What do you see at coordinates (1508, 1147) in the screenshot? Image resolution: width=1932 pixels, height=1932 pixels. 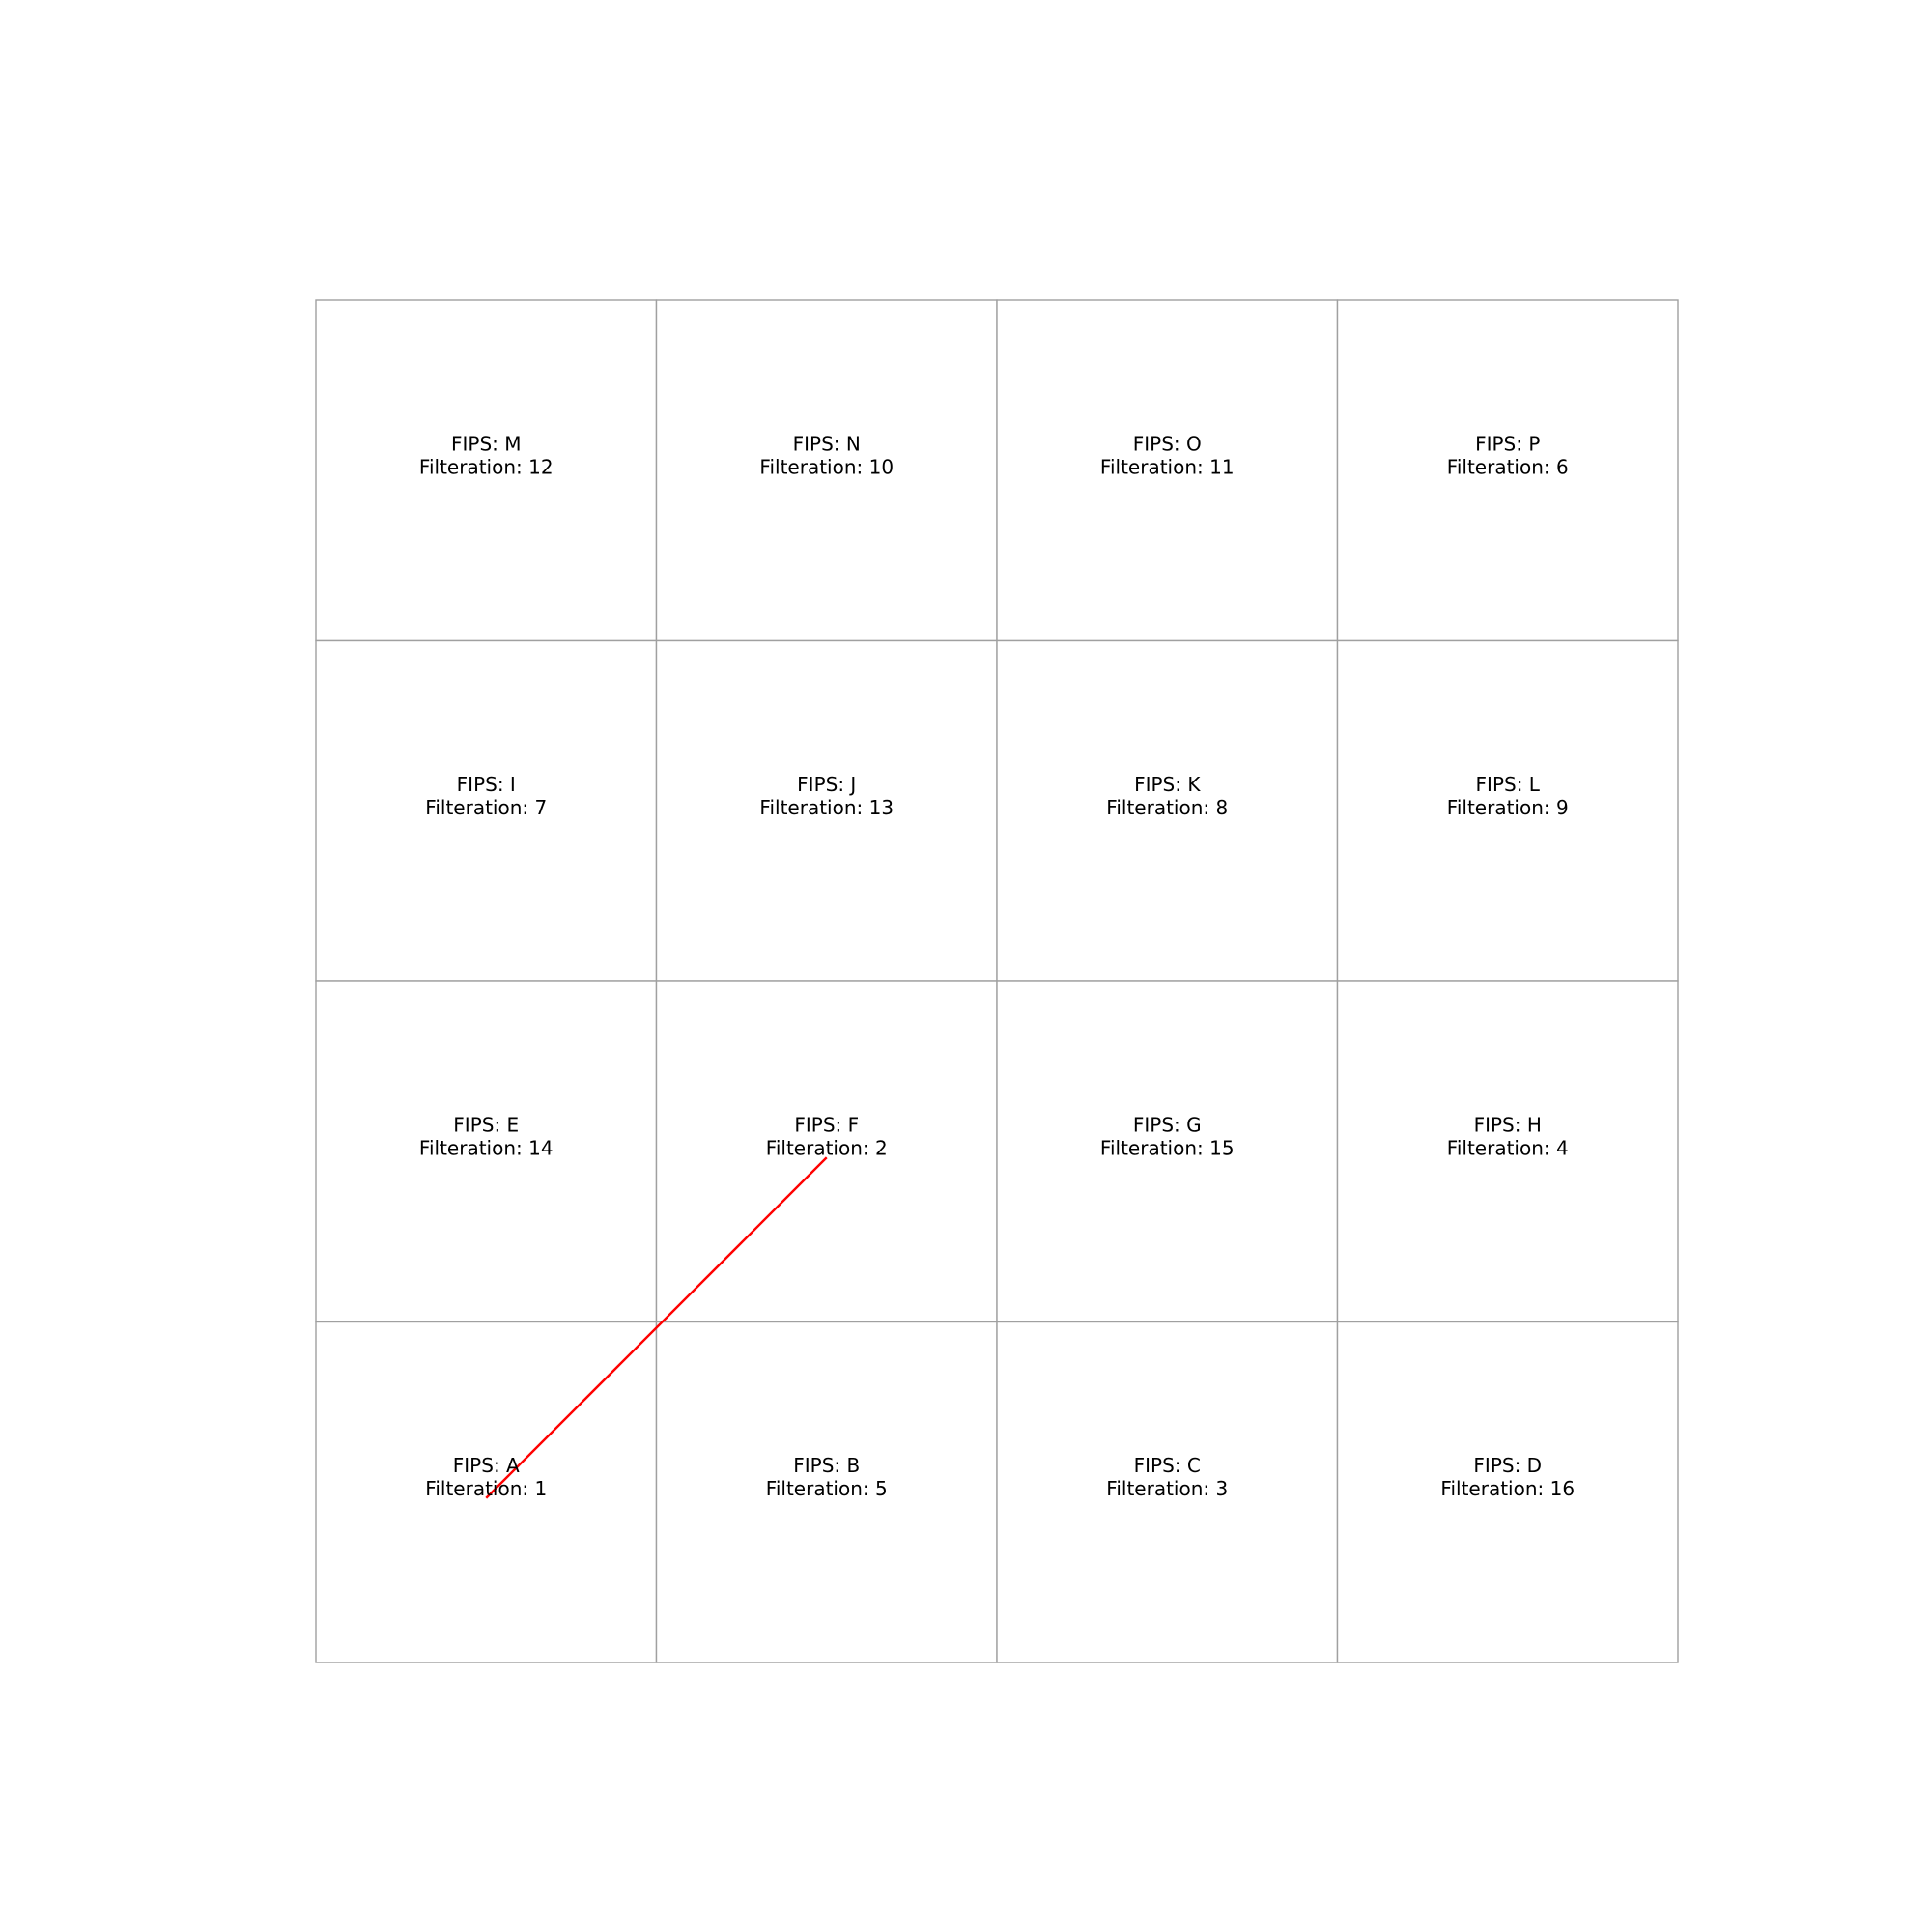 I see `cell-filtration-label: Filteration: 4` at bounding box center [1508, 1147].